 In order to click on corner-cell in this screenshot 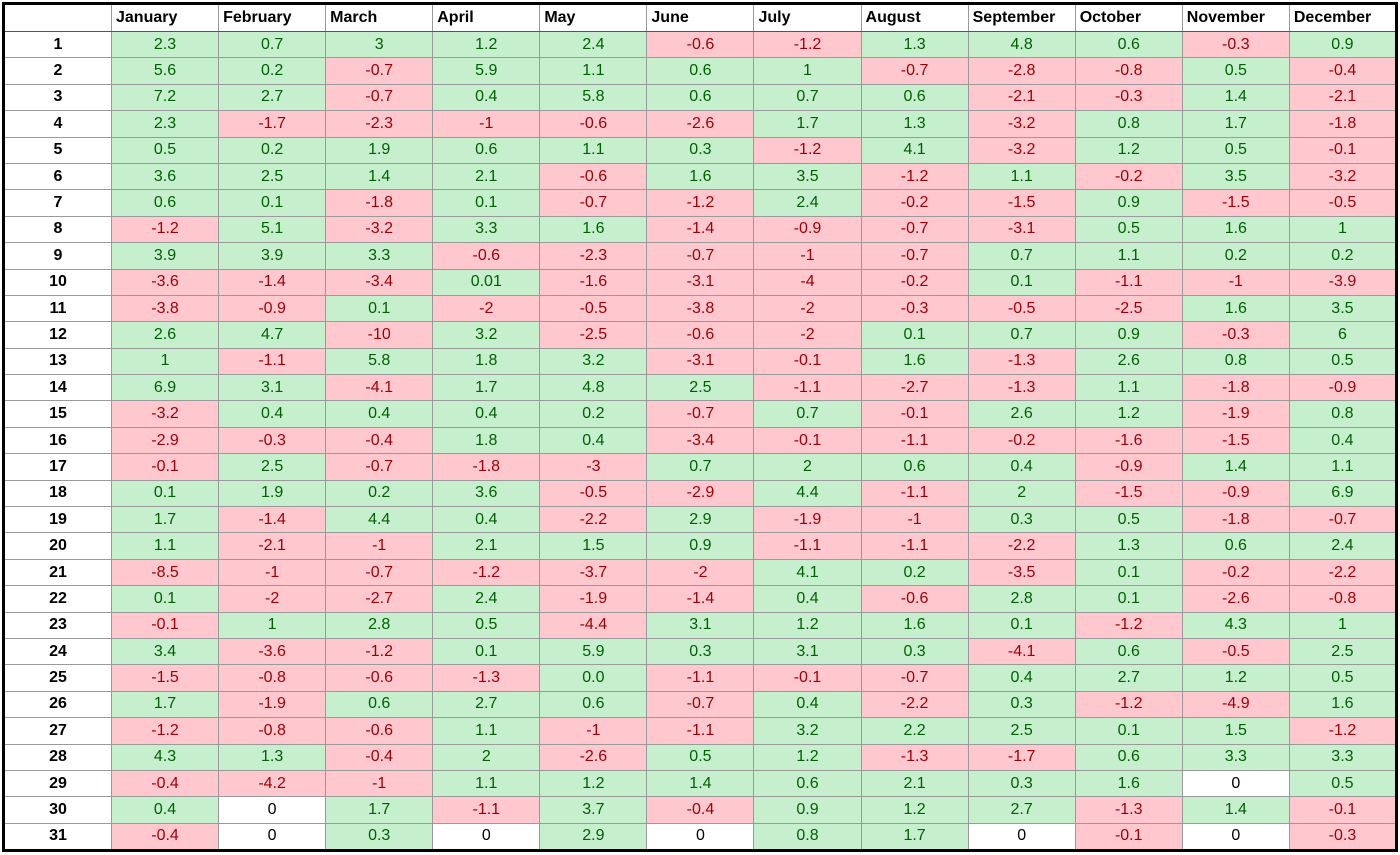, I will do `click(57, 17)`.